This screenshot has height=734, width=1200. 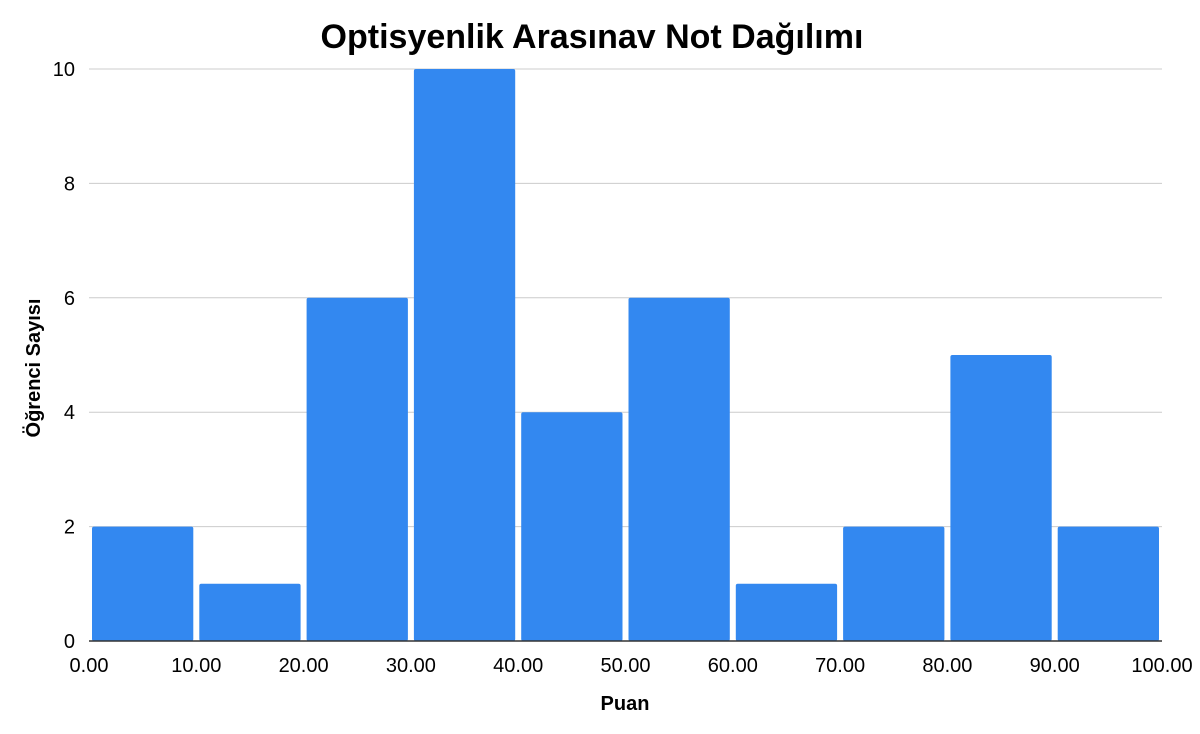 What do you see at coordinates (64, 356) in the screenshot?
I see `y-tick-labels: 0 2 4 6 8 10` at bounding box center [64, 356].